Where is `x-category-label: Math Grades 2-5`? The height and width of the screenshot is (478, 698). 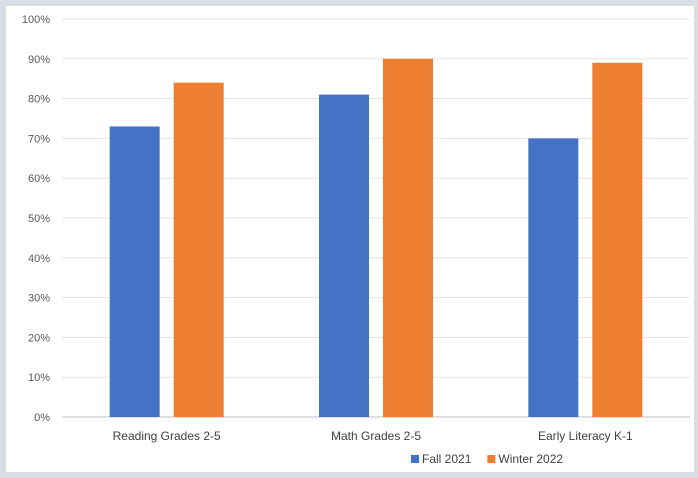 x-category-label: Math Grades 2-5 is located at coordinates (376, 436).